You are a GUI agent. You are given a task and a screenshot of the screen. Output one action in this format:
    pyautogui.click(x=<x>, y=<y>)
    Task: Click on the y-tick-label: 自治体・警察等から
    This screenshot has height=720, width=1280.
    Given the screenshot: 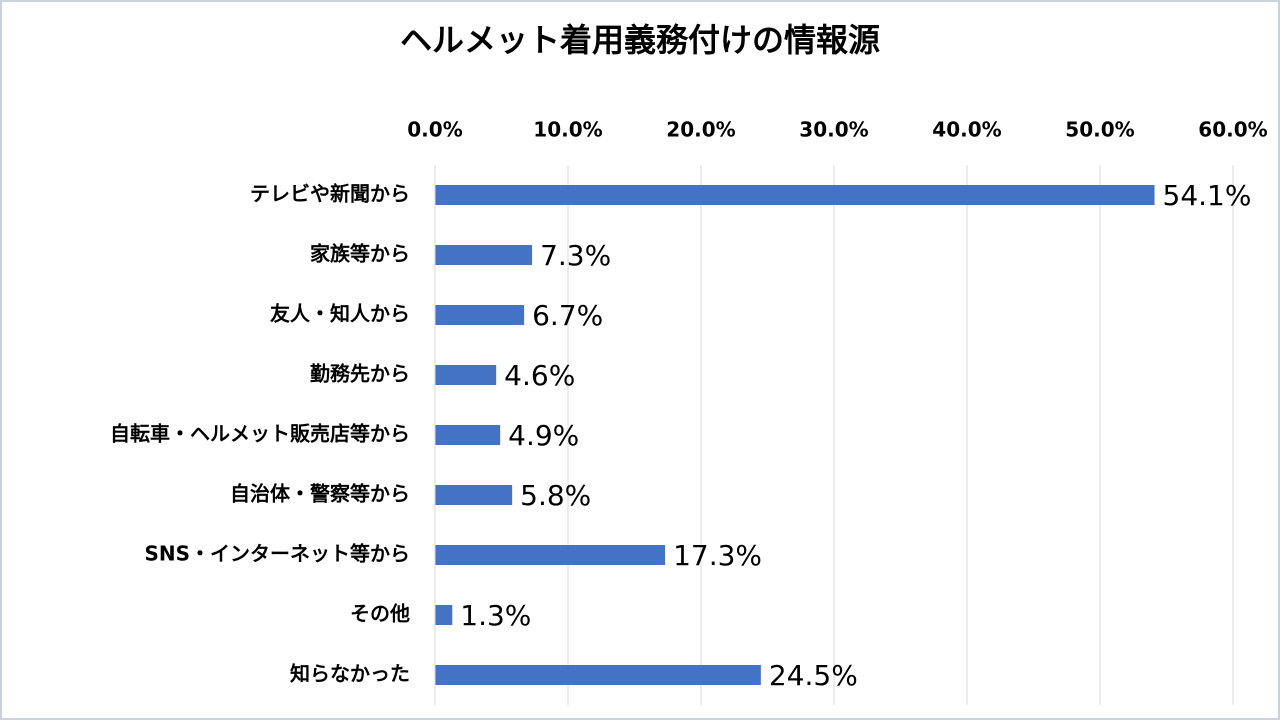 What is the action you would take?
    pyautogui.click(x=320, y=494)
    